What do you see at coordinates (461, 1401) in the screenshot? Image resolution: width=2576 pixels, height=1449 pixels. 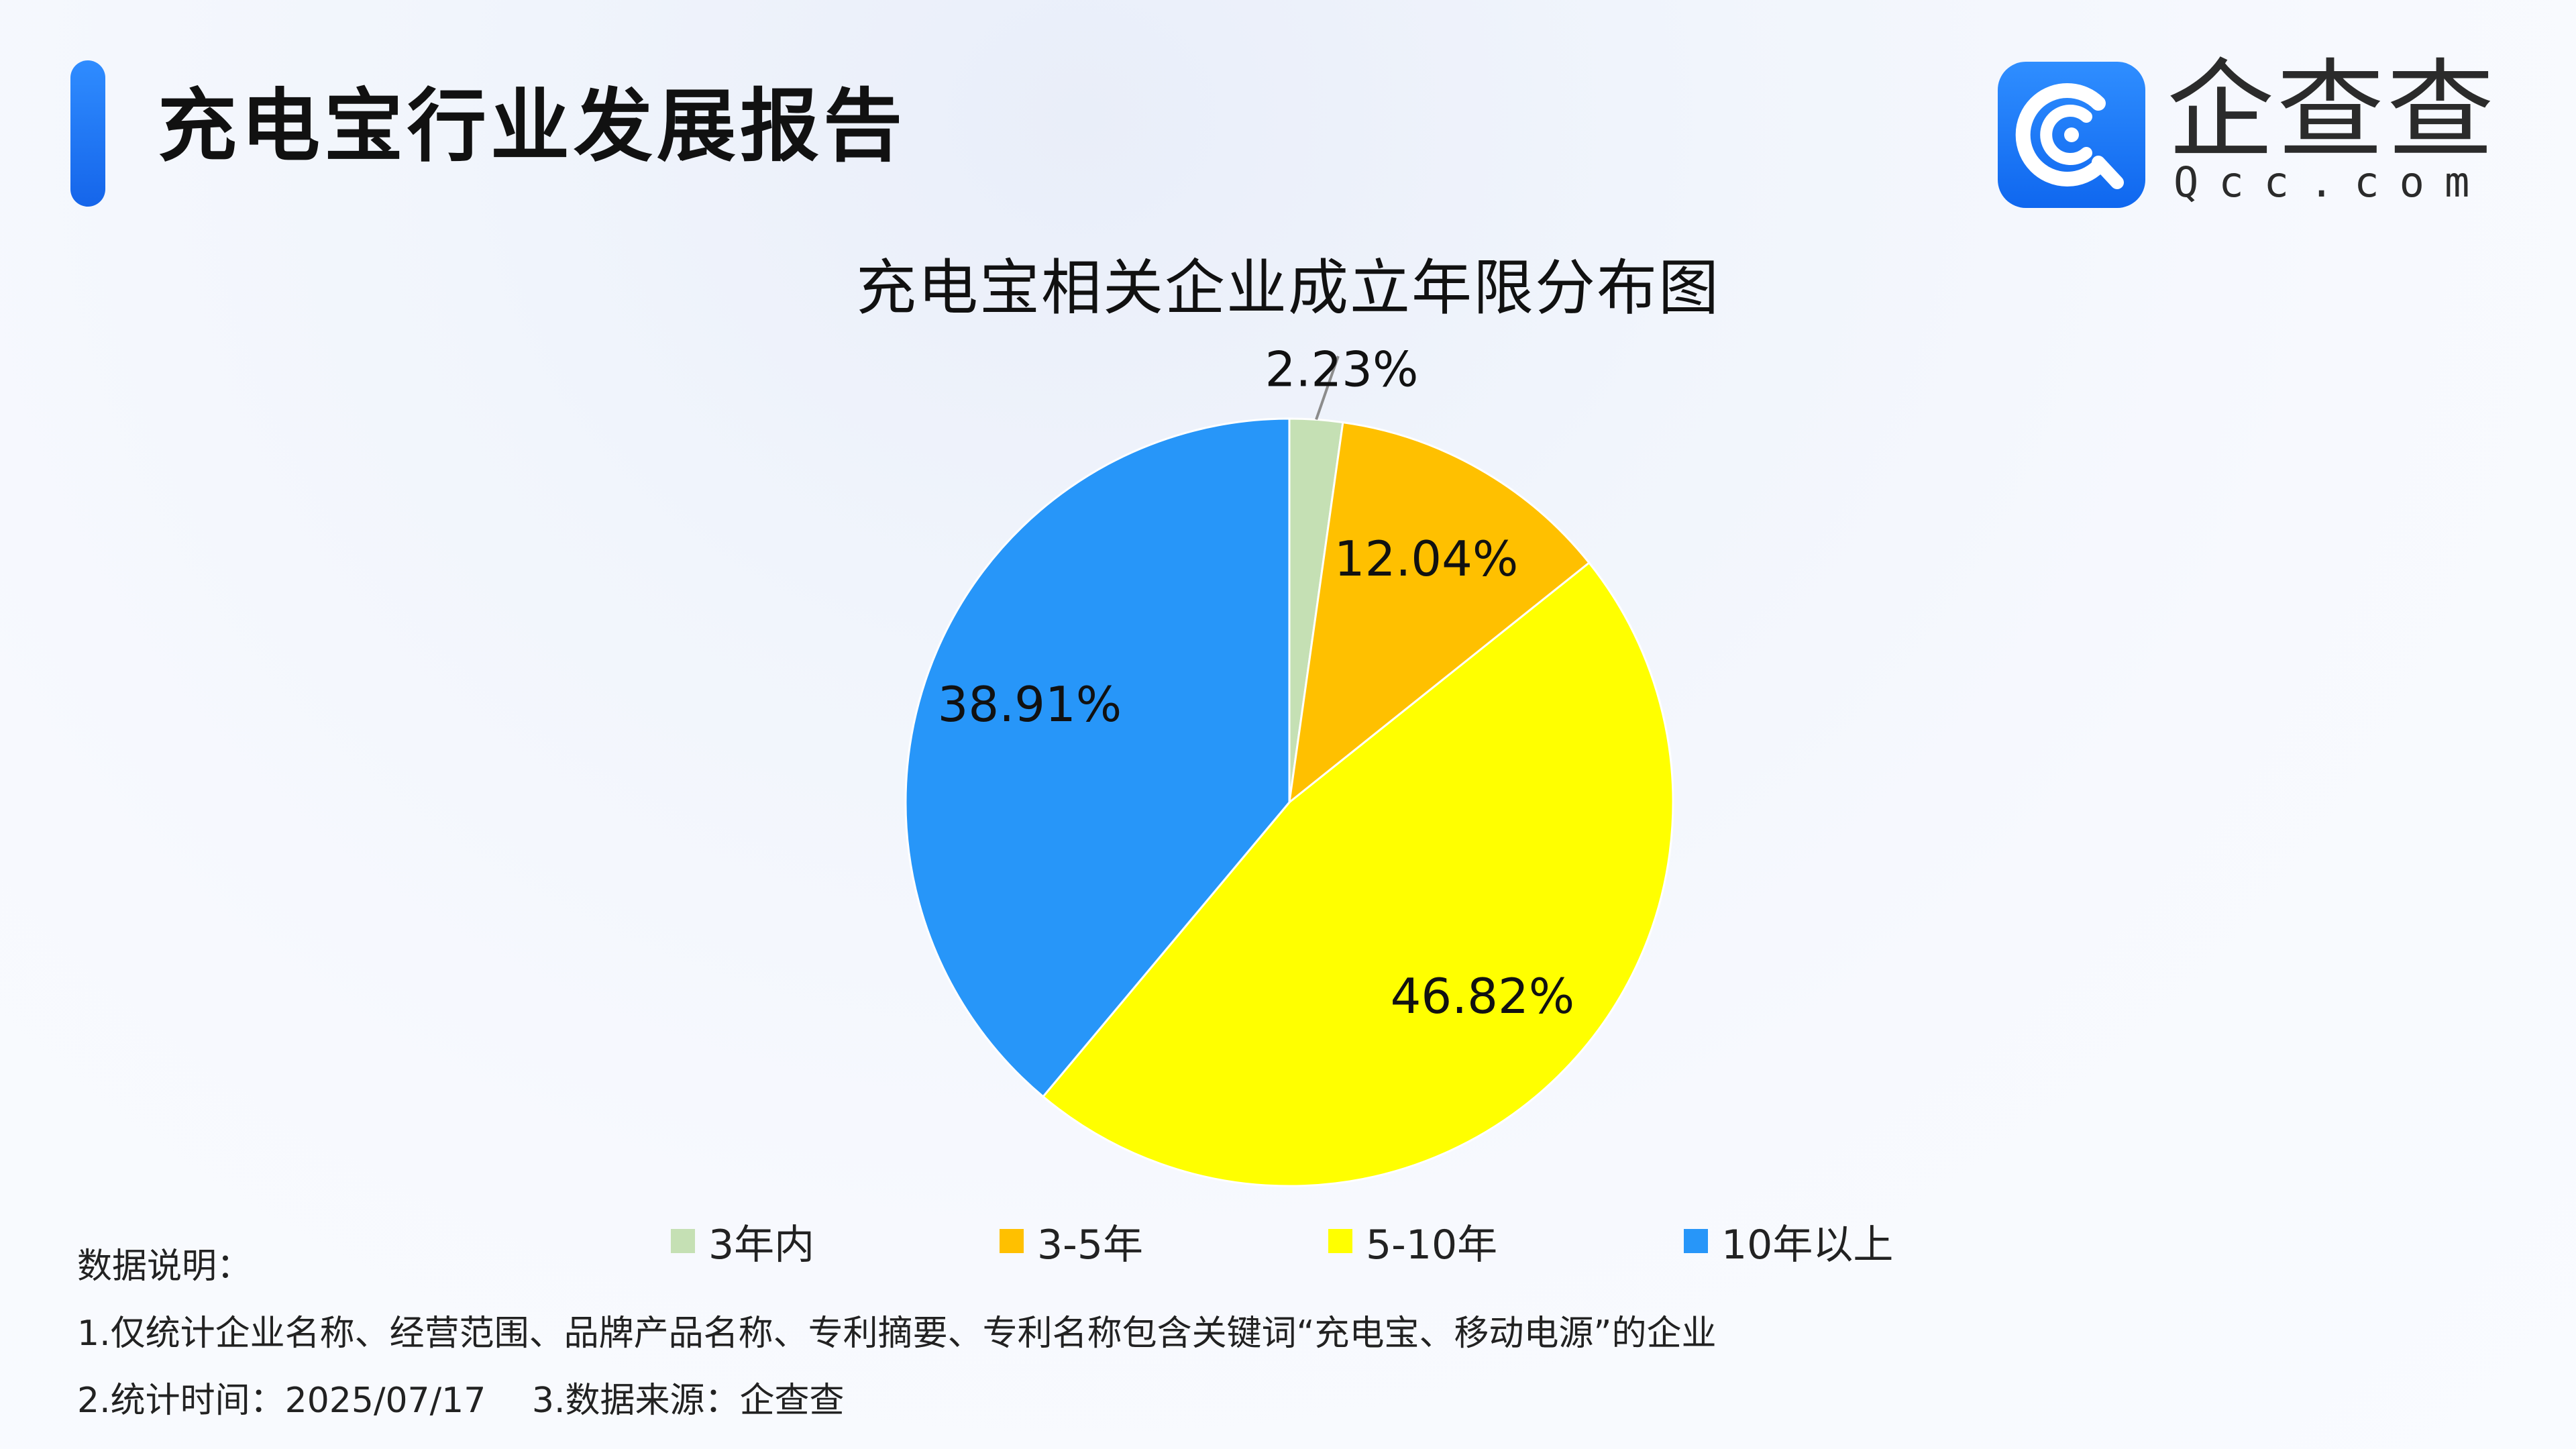 I see `notes-line-2: 2.统计时间：2025/07/17 3.数据来源：企查查` at bounding box center [461, 1401].